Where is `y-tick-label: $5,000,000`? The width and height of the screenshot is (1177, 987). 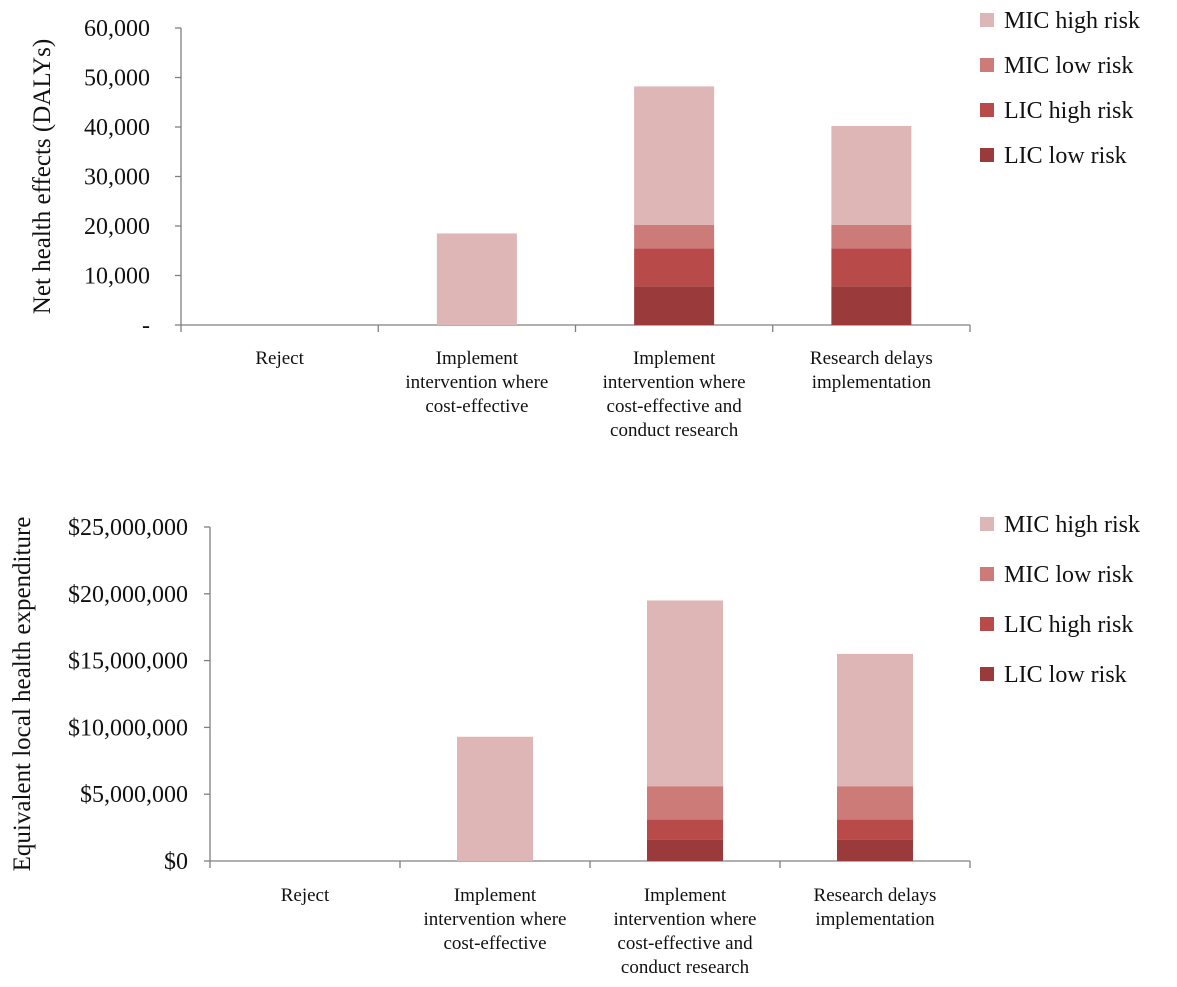
y-tick-label: $5,000,000 is located at coordinates (134, 795).